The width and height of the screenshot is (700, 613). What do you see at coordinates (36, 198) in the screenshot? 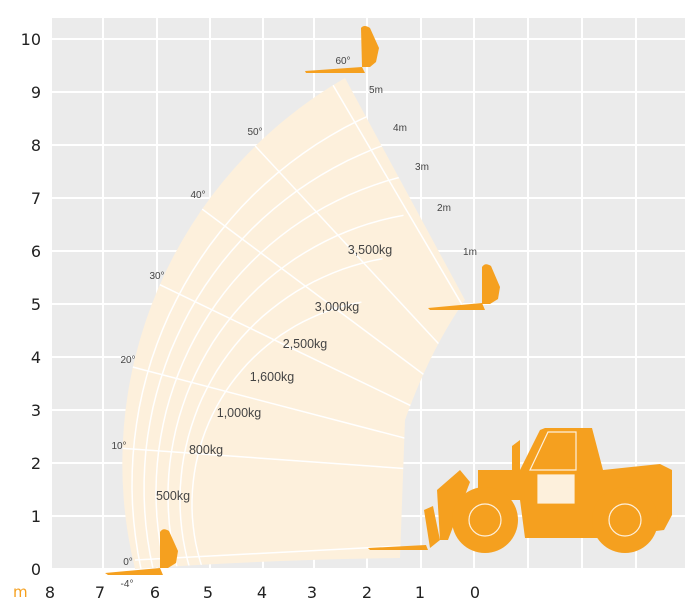
I see `y-tick-label: 7` at bounding box center [36, 198].